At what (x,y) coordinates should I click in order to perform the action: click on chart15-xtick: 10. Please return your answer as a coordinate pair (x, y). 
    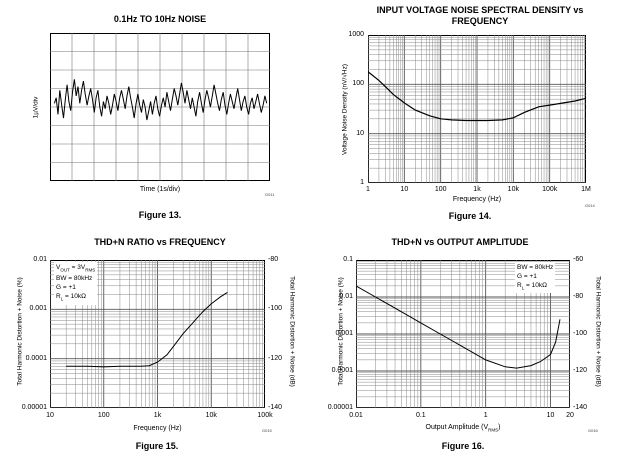
    Looking at the image, I should click on (50, 415).